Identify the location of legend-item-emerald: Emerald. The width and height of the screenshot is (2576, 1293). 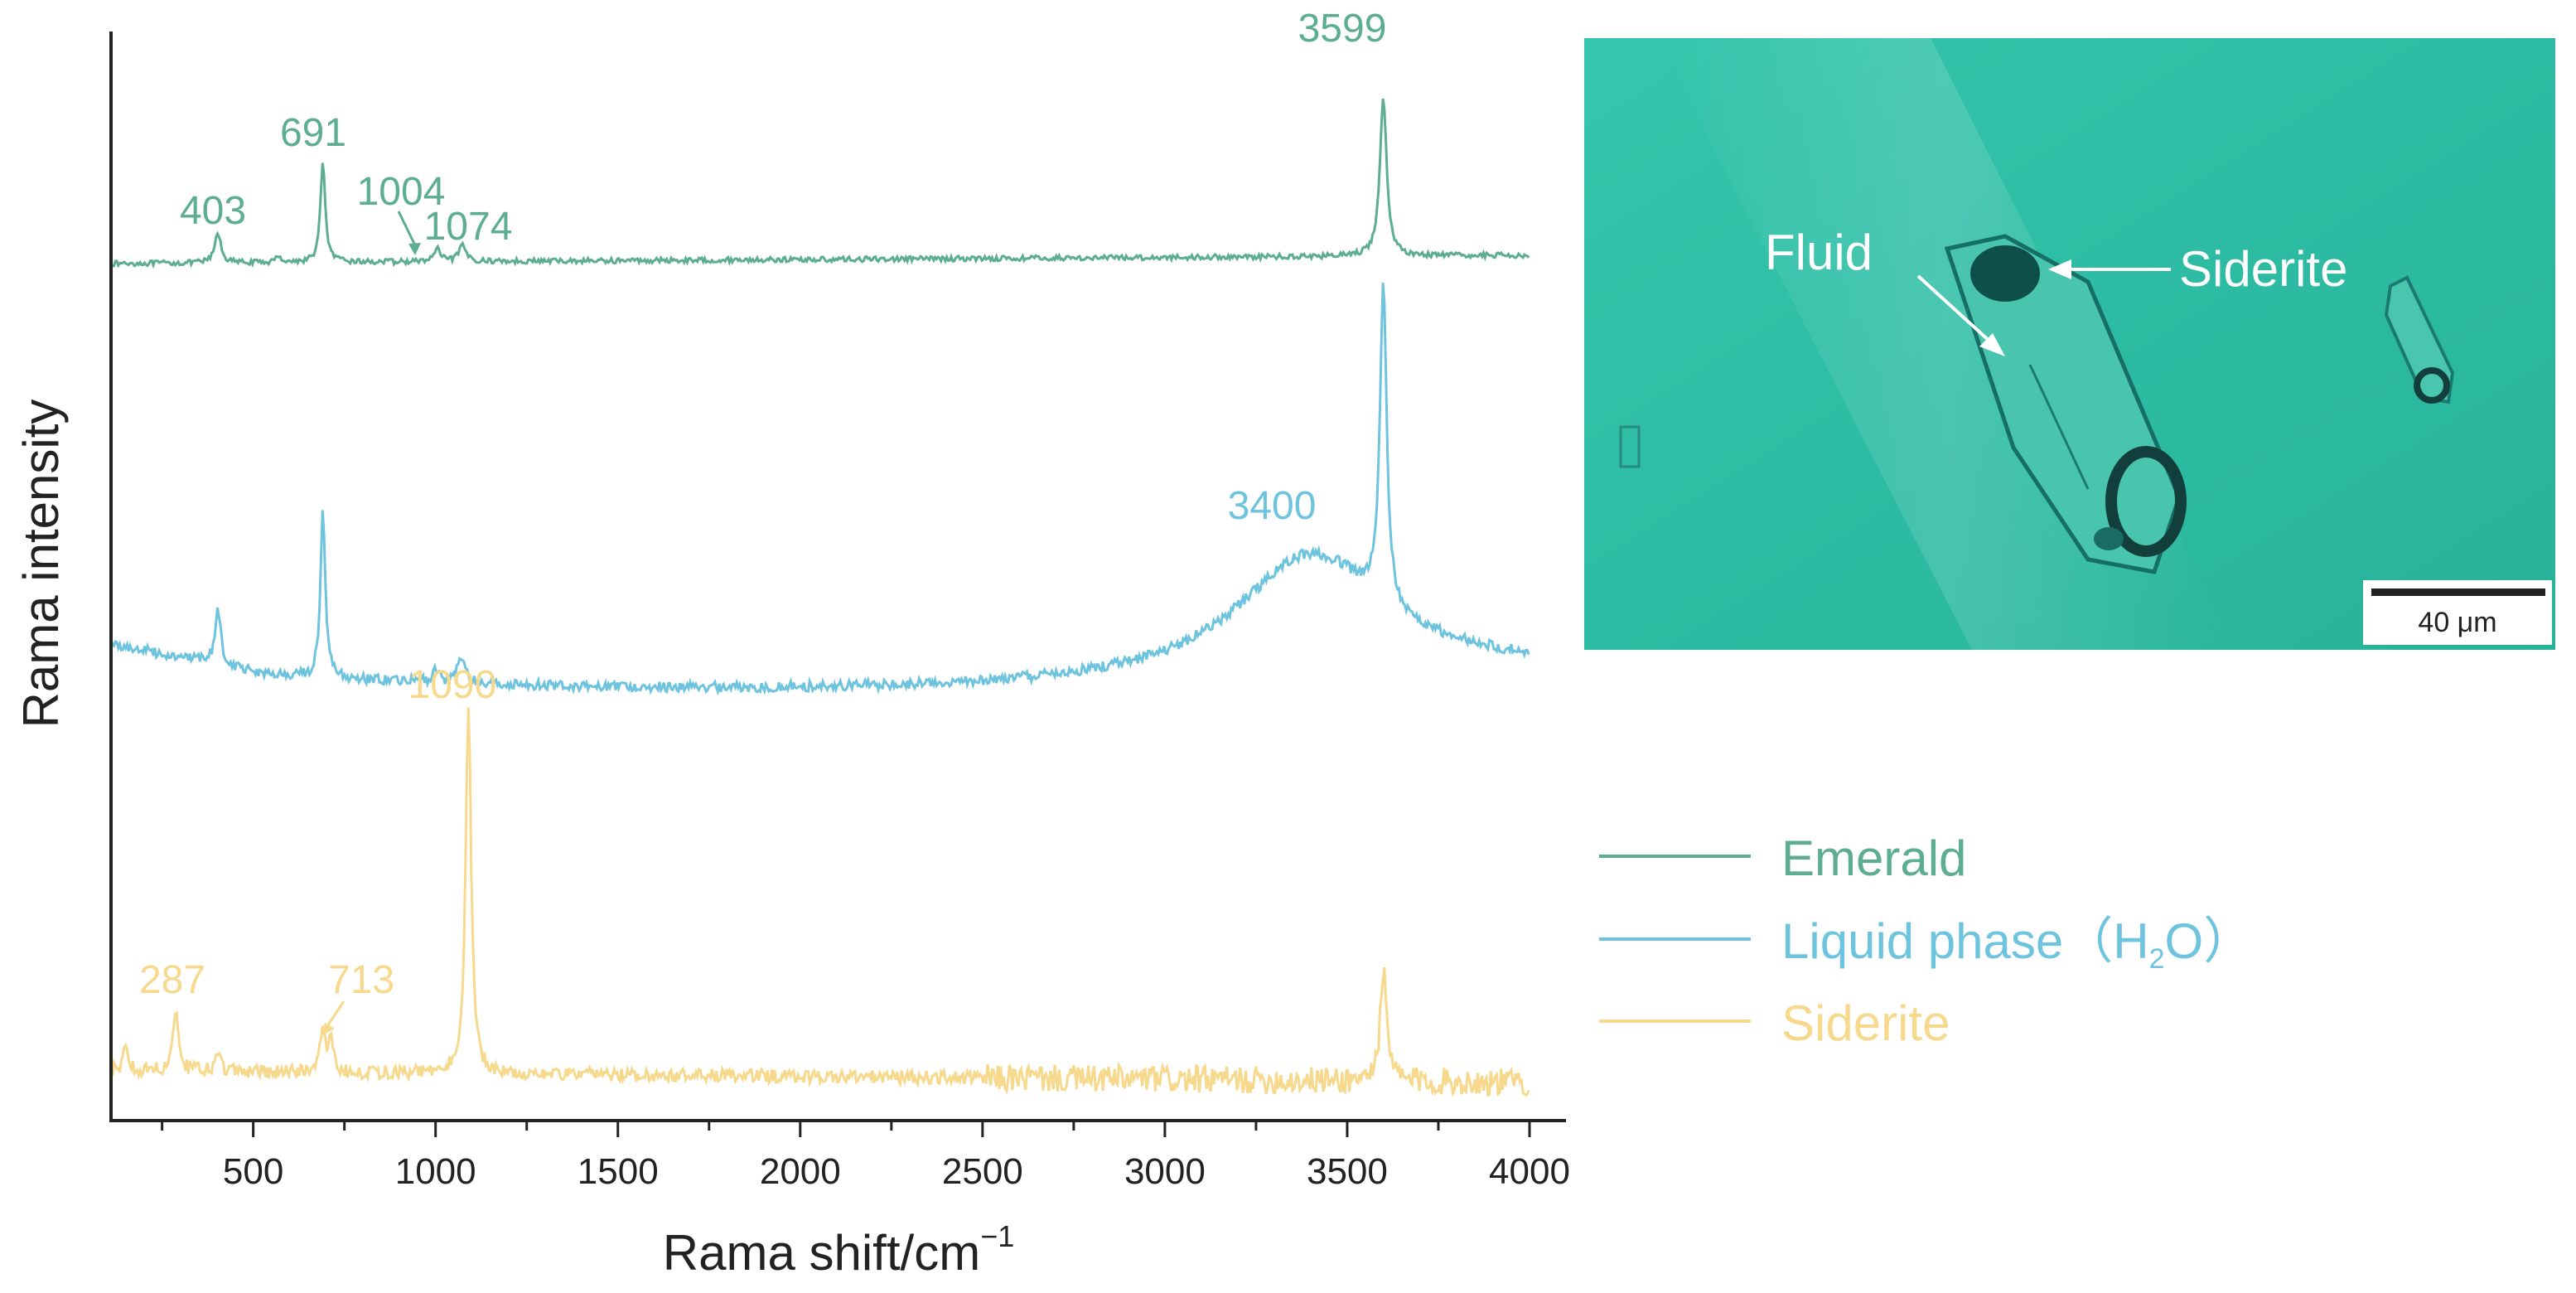
(1782, 859).